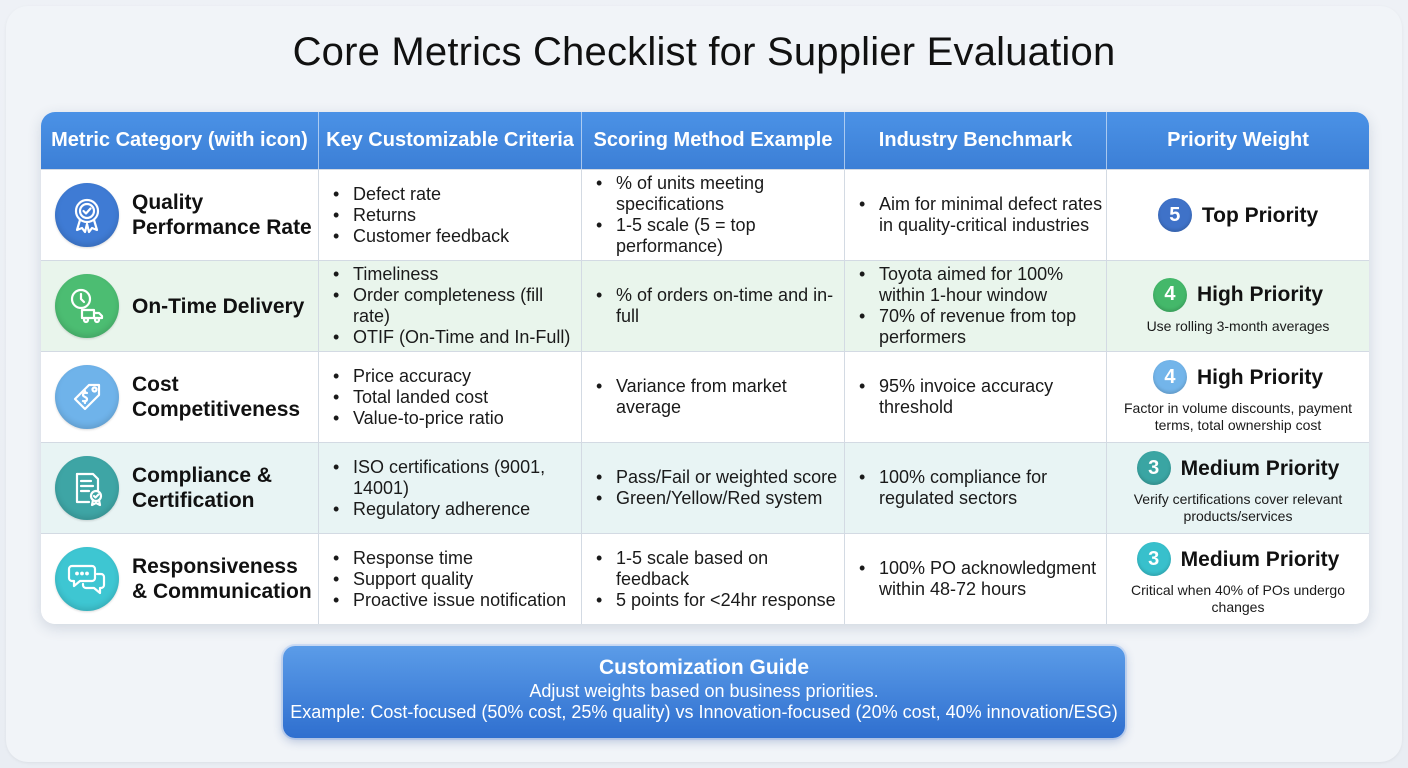  Describe the element at coordinates (218, 306) in the screenshot. I see `category-name: On-Time Delivery` at that location.